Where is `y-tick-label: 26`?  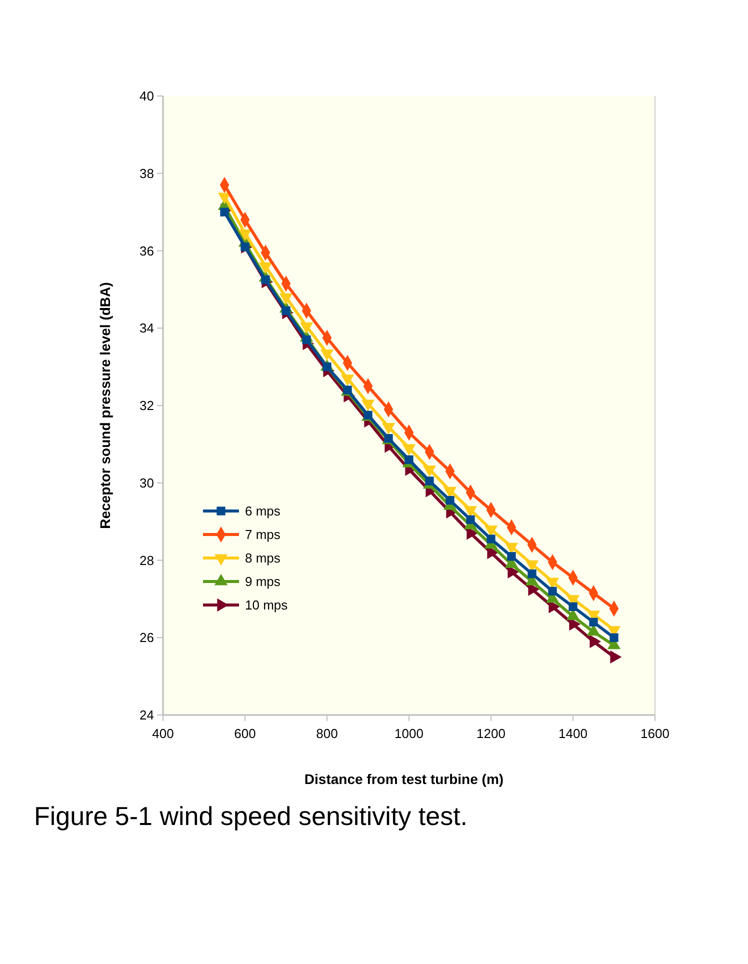
y-tick-label: 26 is located at coordinates (147, 638).